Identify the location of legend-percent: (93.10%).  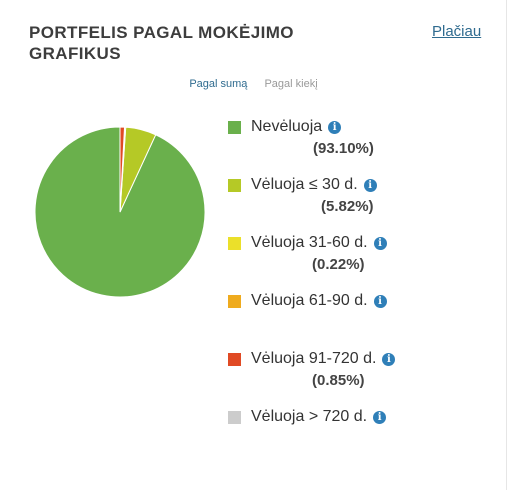
(343, 148).